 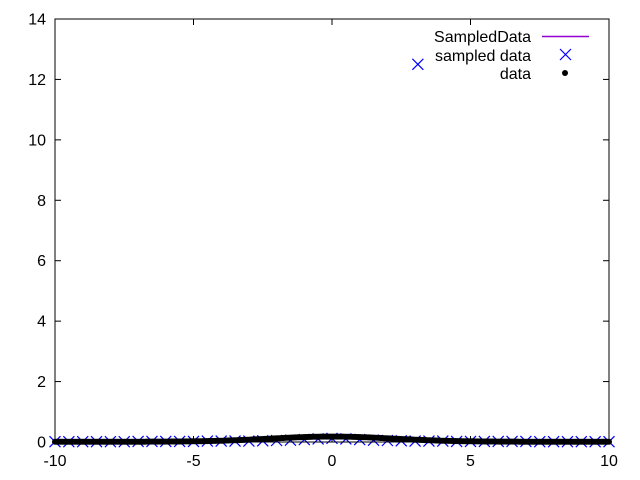 I want to click on y-tick-label: 2, so click(x=41, y=382).